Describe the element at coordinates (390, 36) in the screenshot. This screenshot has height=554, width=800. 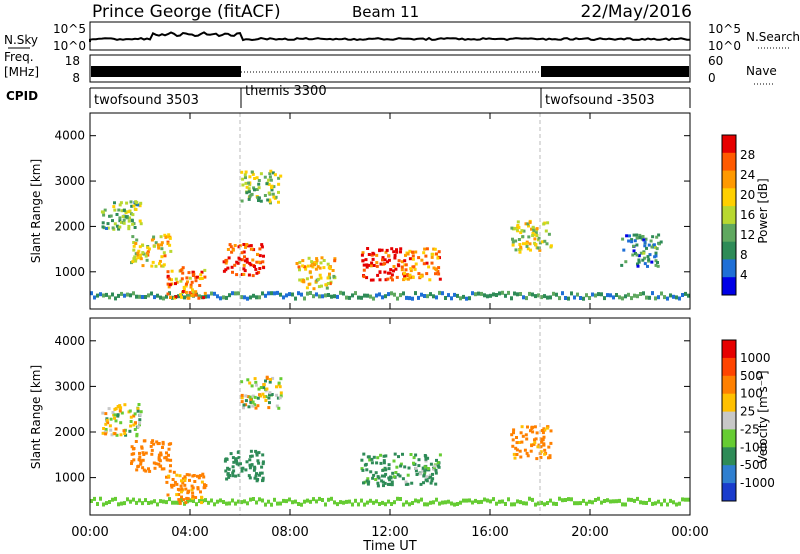
I see `nsky-trace` at that location.